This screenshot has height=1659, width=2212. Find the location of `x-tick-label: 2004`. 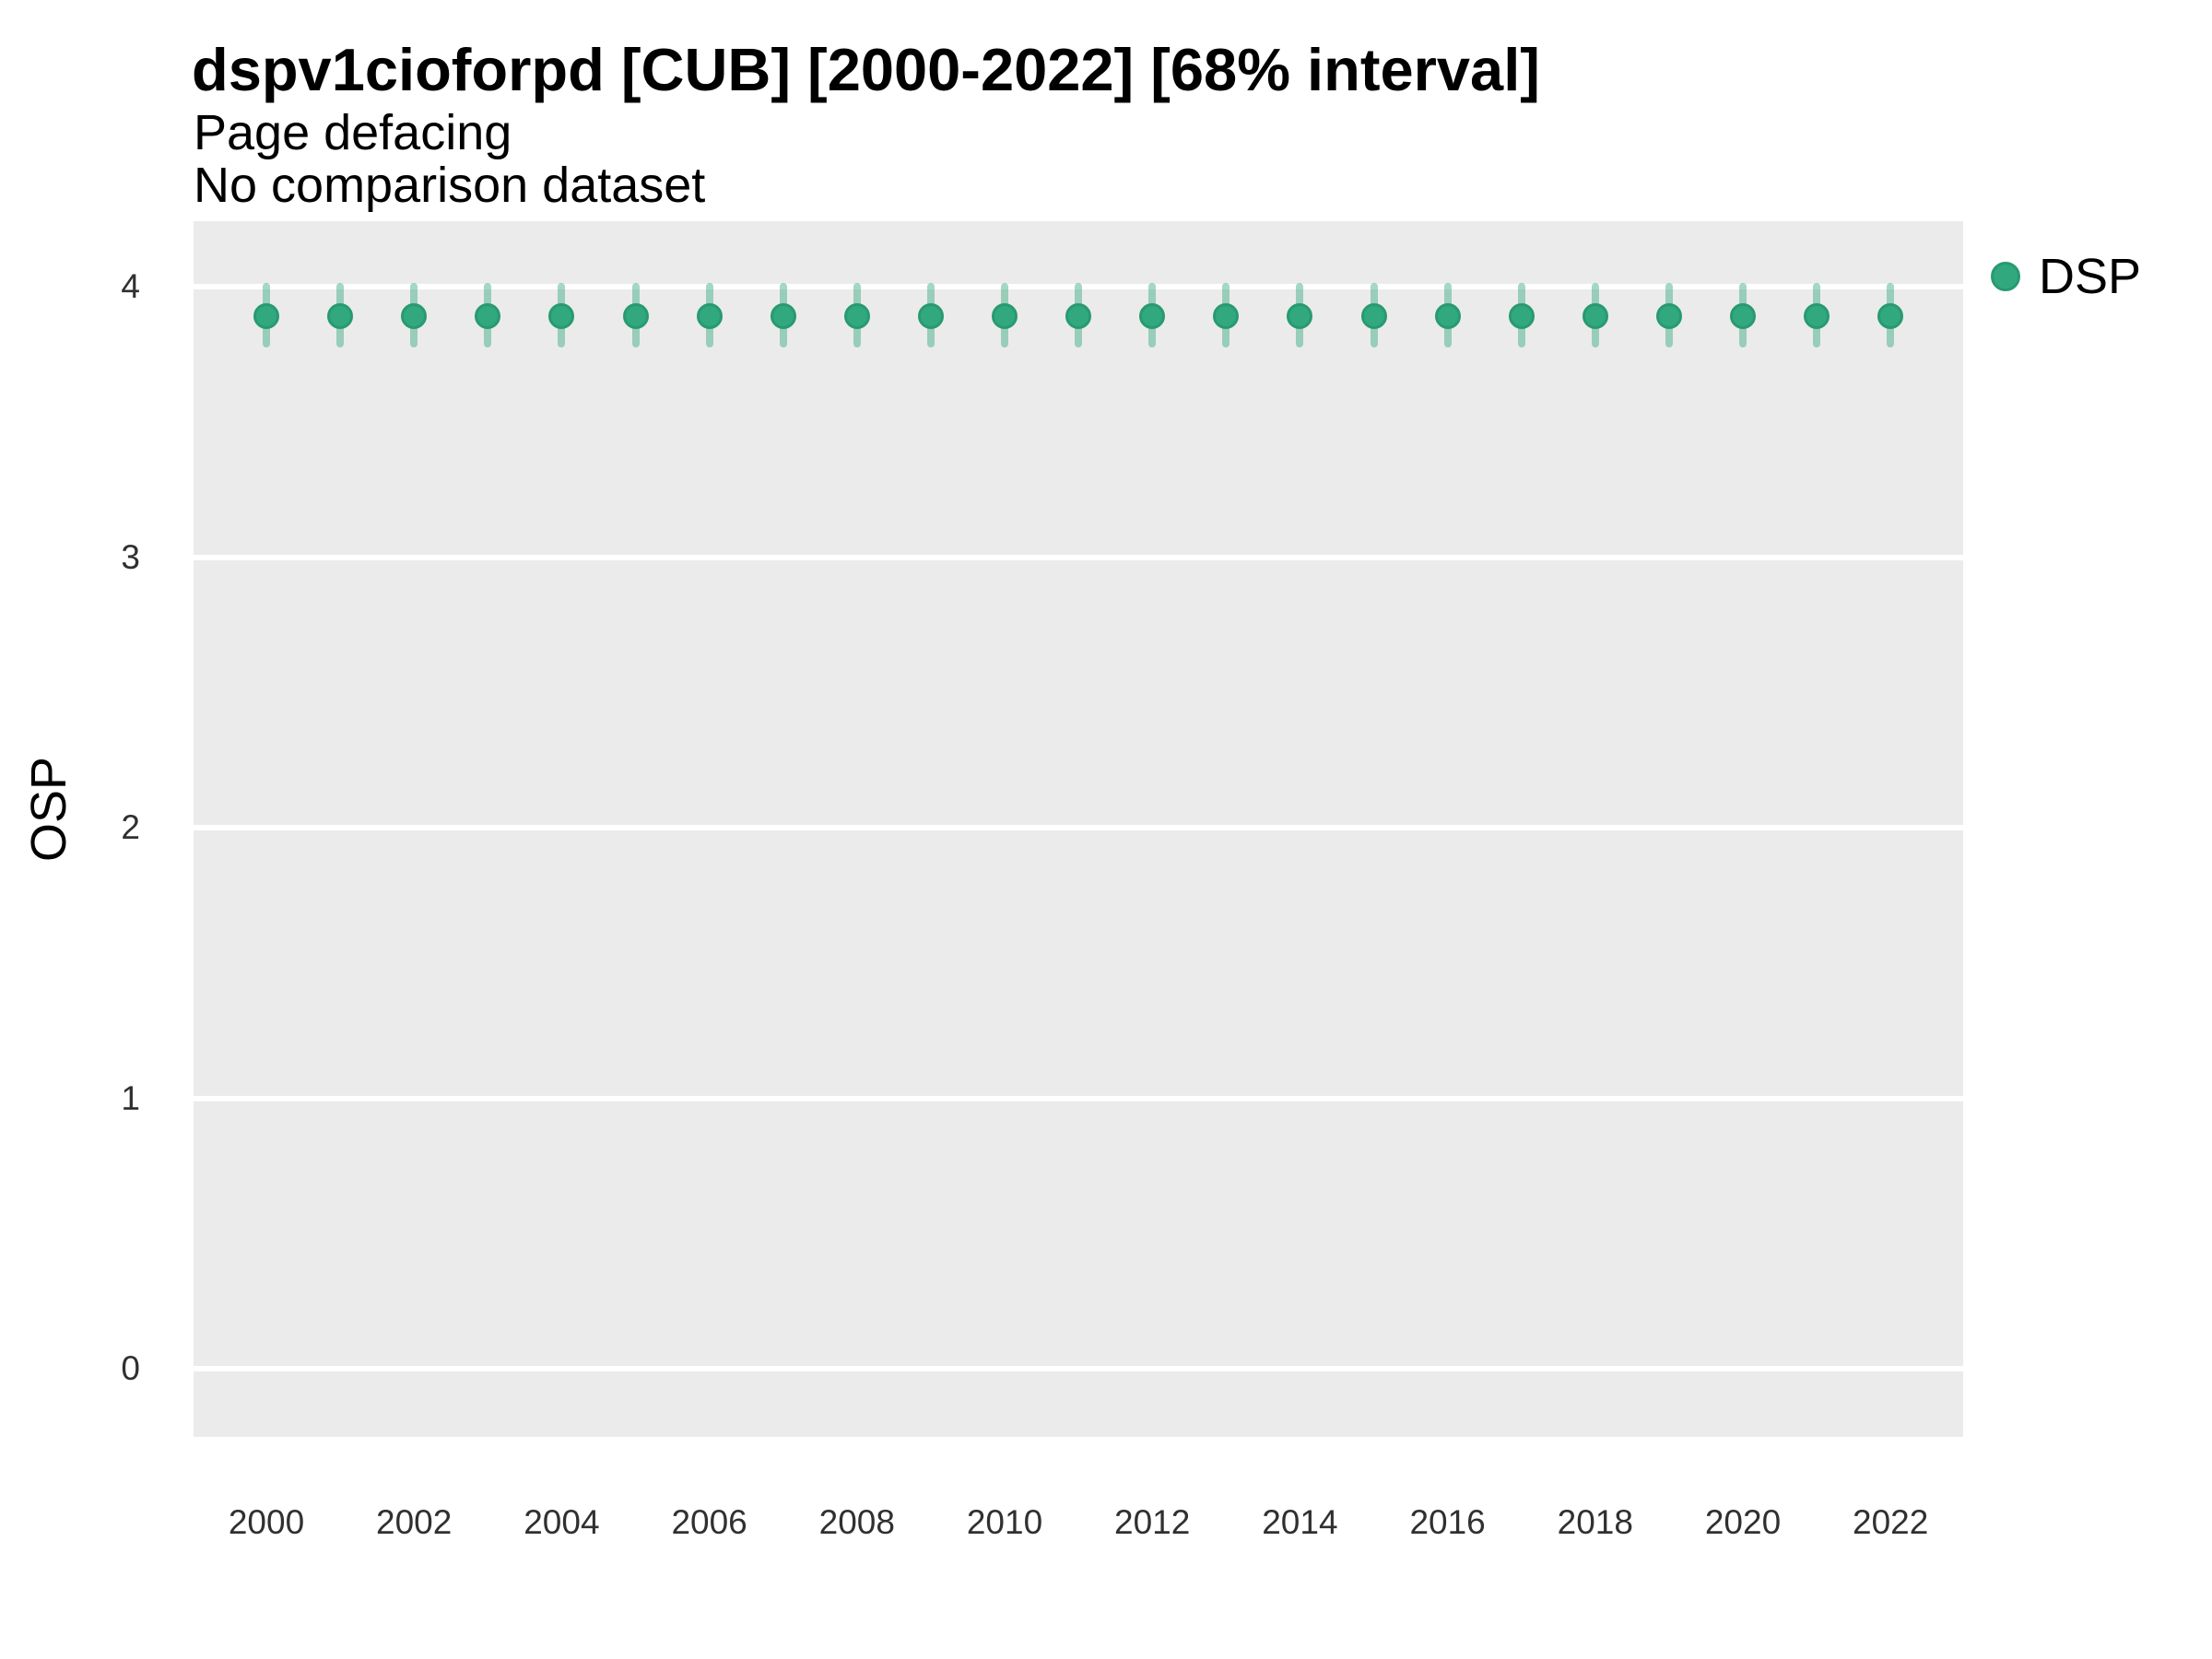

x-tick-label: 2004 is located at coordinates (562, 1522).